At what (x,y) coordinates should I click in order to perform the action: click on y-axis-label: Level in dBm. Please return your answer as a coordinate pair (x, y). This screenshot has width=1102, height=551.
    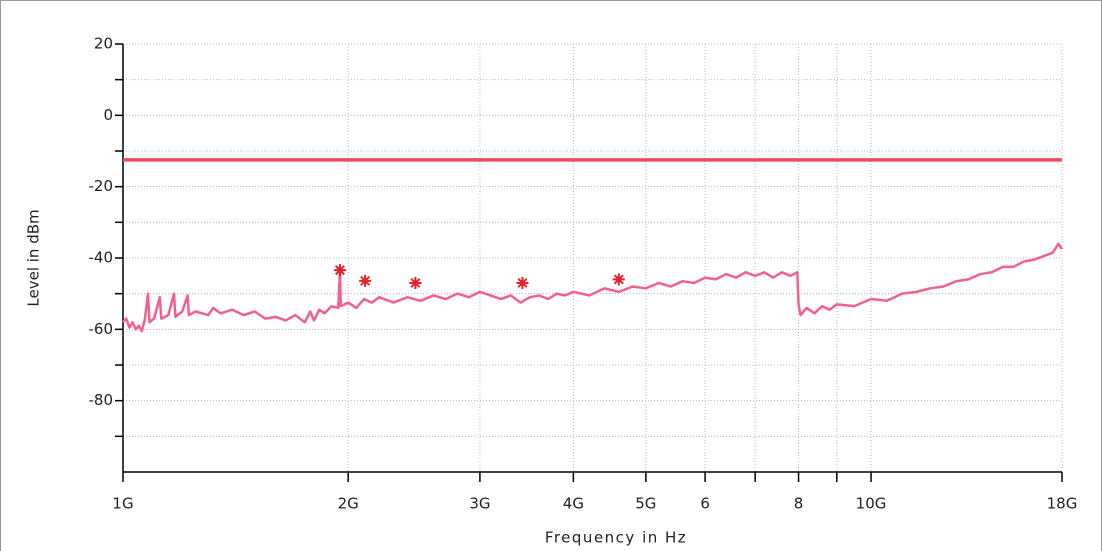
    Looking at the image, I should click on (34, 257).